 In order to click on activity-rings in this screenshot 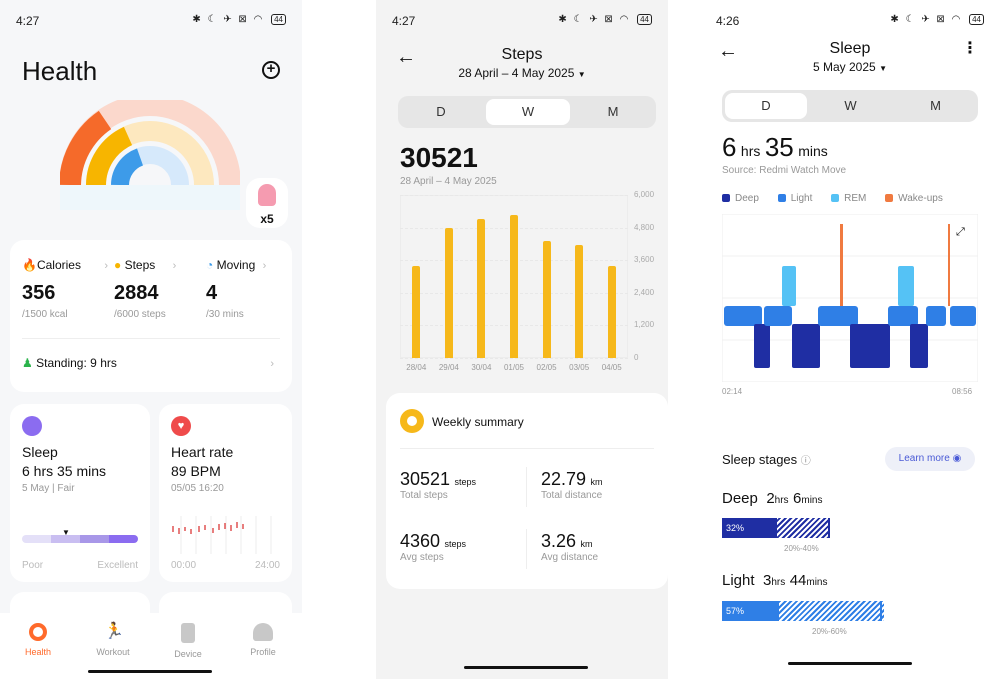, I will do `click(150, 155)`.